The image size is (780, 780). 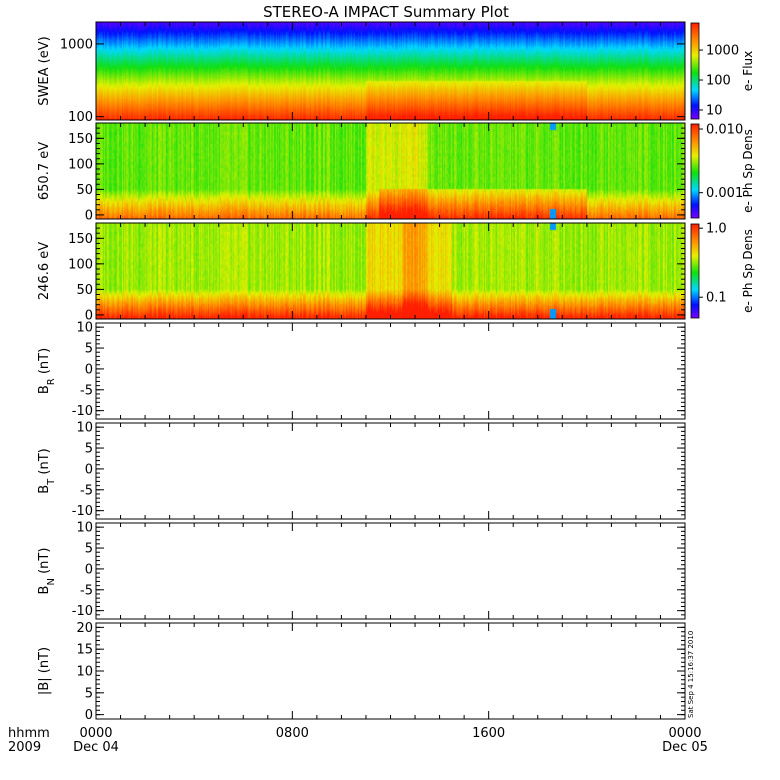 What do you see at coordinates (24, 747) in the screenshot?
I see `corner-year: 2009` at bounding box center [24, 747].